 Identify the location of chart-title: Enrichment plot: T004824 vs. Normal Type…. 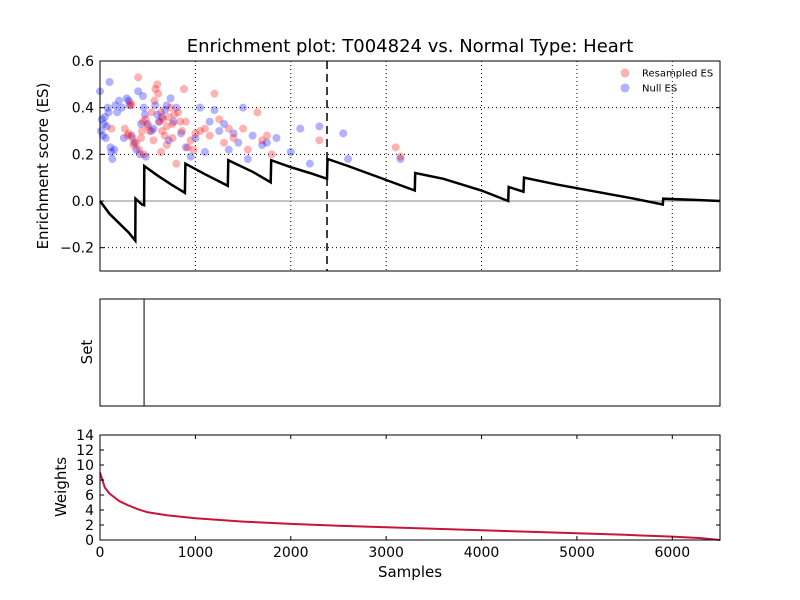
(410, 46).